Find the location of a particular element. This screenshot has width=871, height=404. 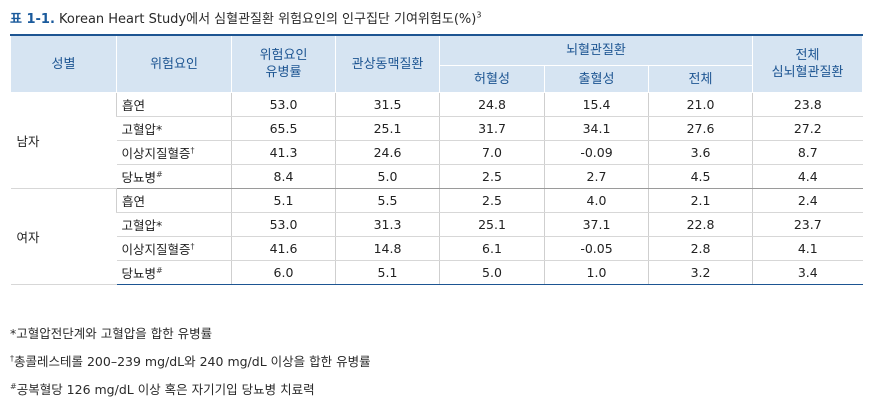

value-cell: -0.09 is located at coordinates (596, 152).